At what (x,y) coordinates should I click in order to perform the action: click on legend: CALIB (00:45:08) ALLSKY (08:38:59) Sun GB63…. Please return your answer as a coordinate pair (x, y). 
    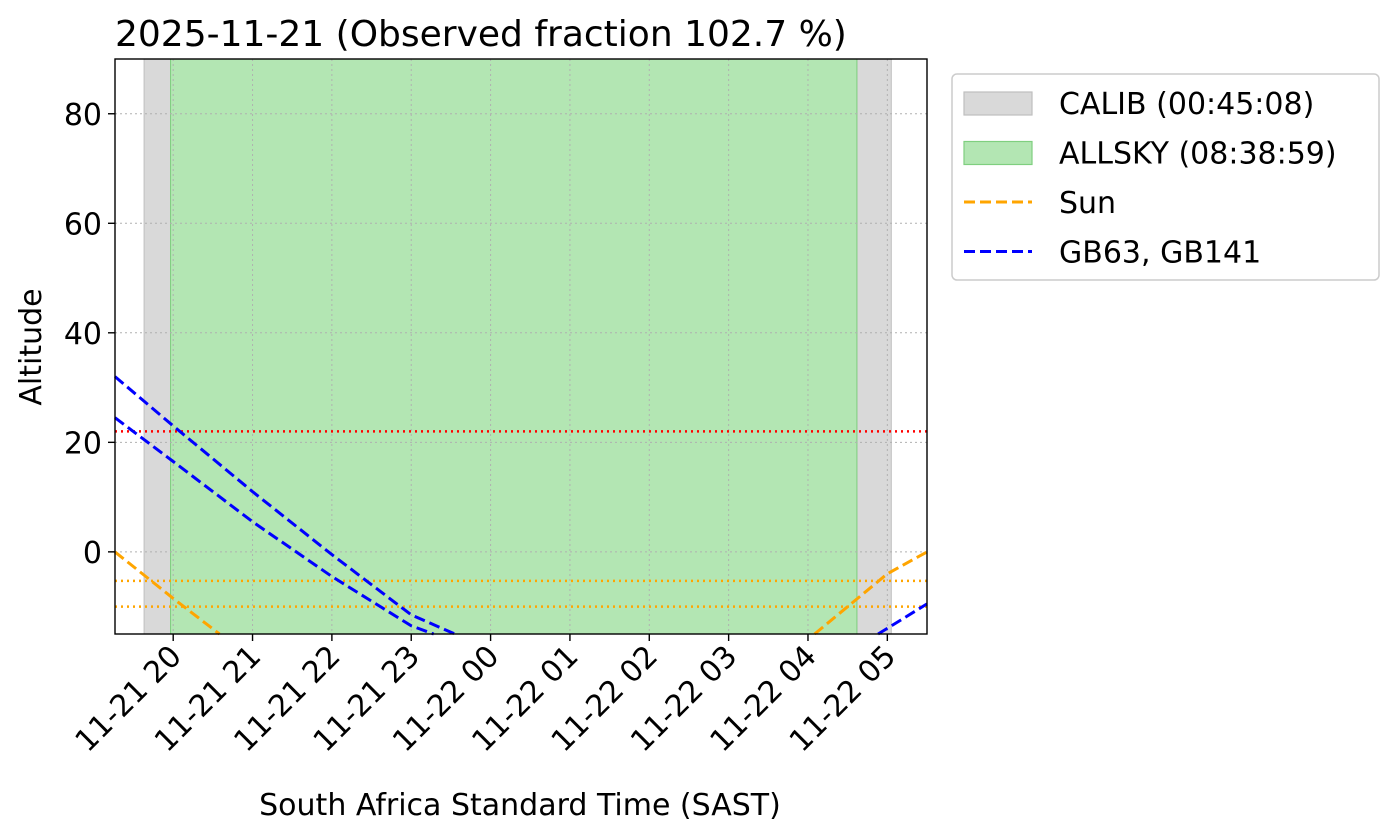
    Looking at the image, I should click on (1165, 177).